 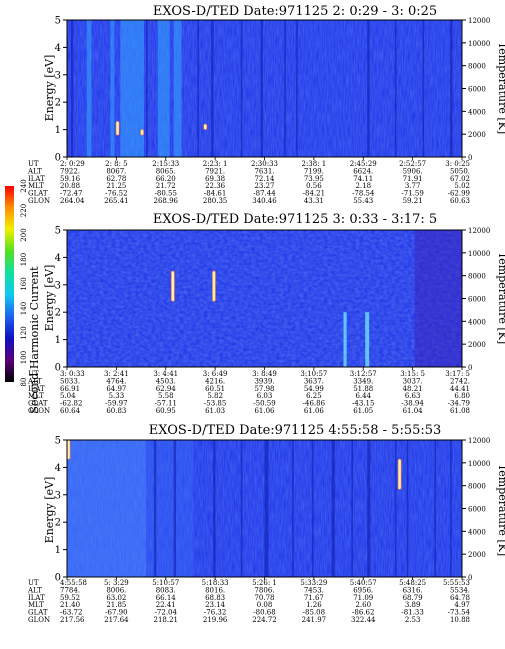 What do you see at coordinates (70, 186) in the screenshot?
I see `table-cell: 20.88` at bounding box center [70, 186].